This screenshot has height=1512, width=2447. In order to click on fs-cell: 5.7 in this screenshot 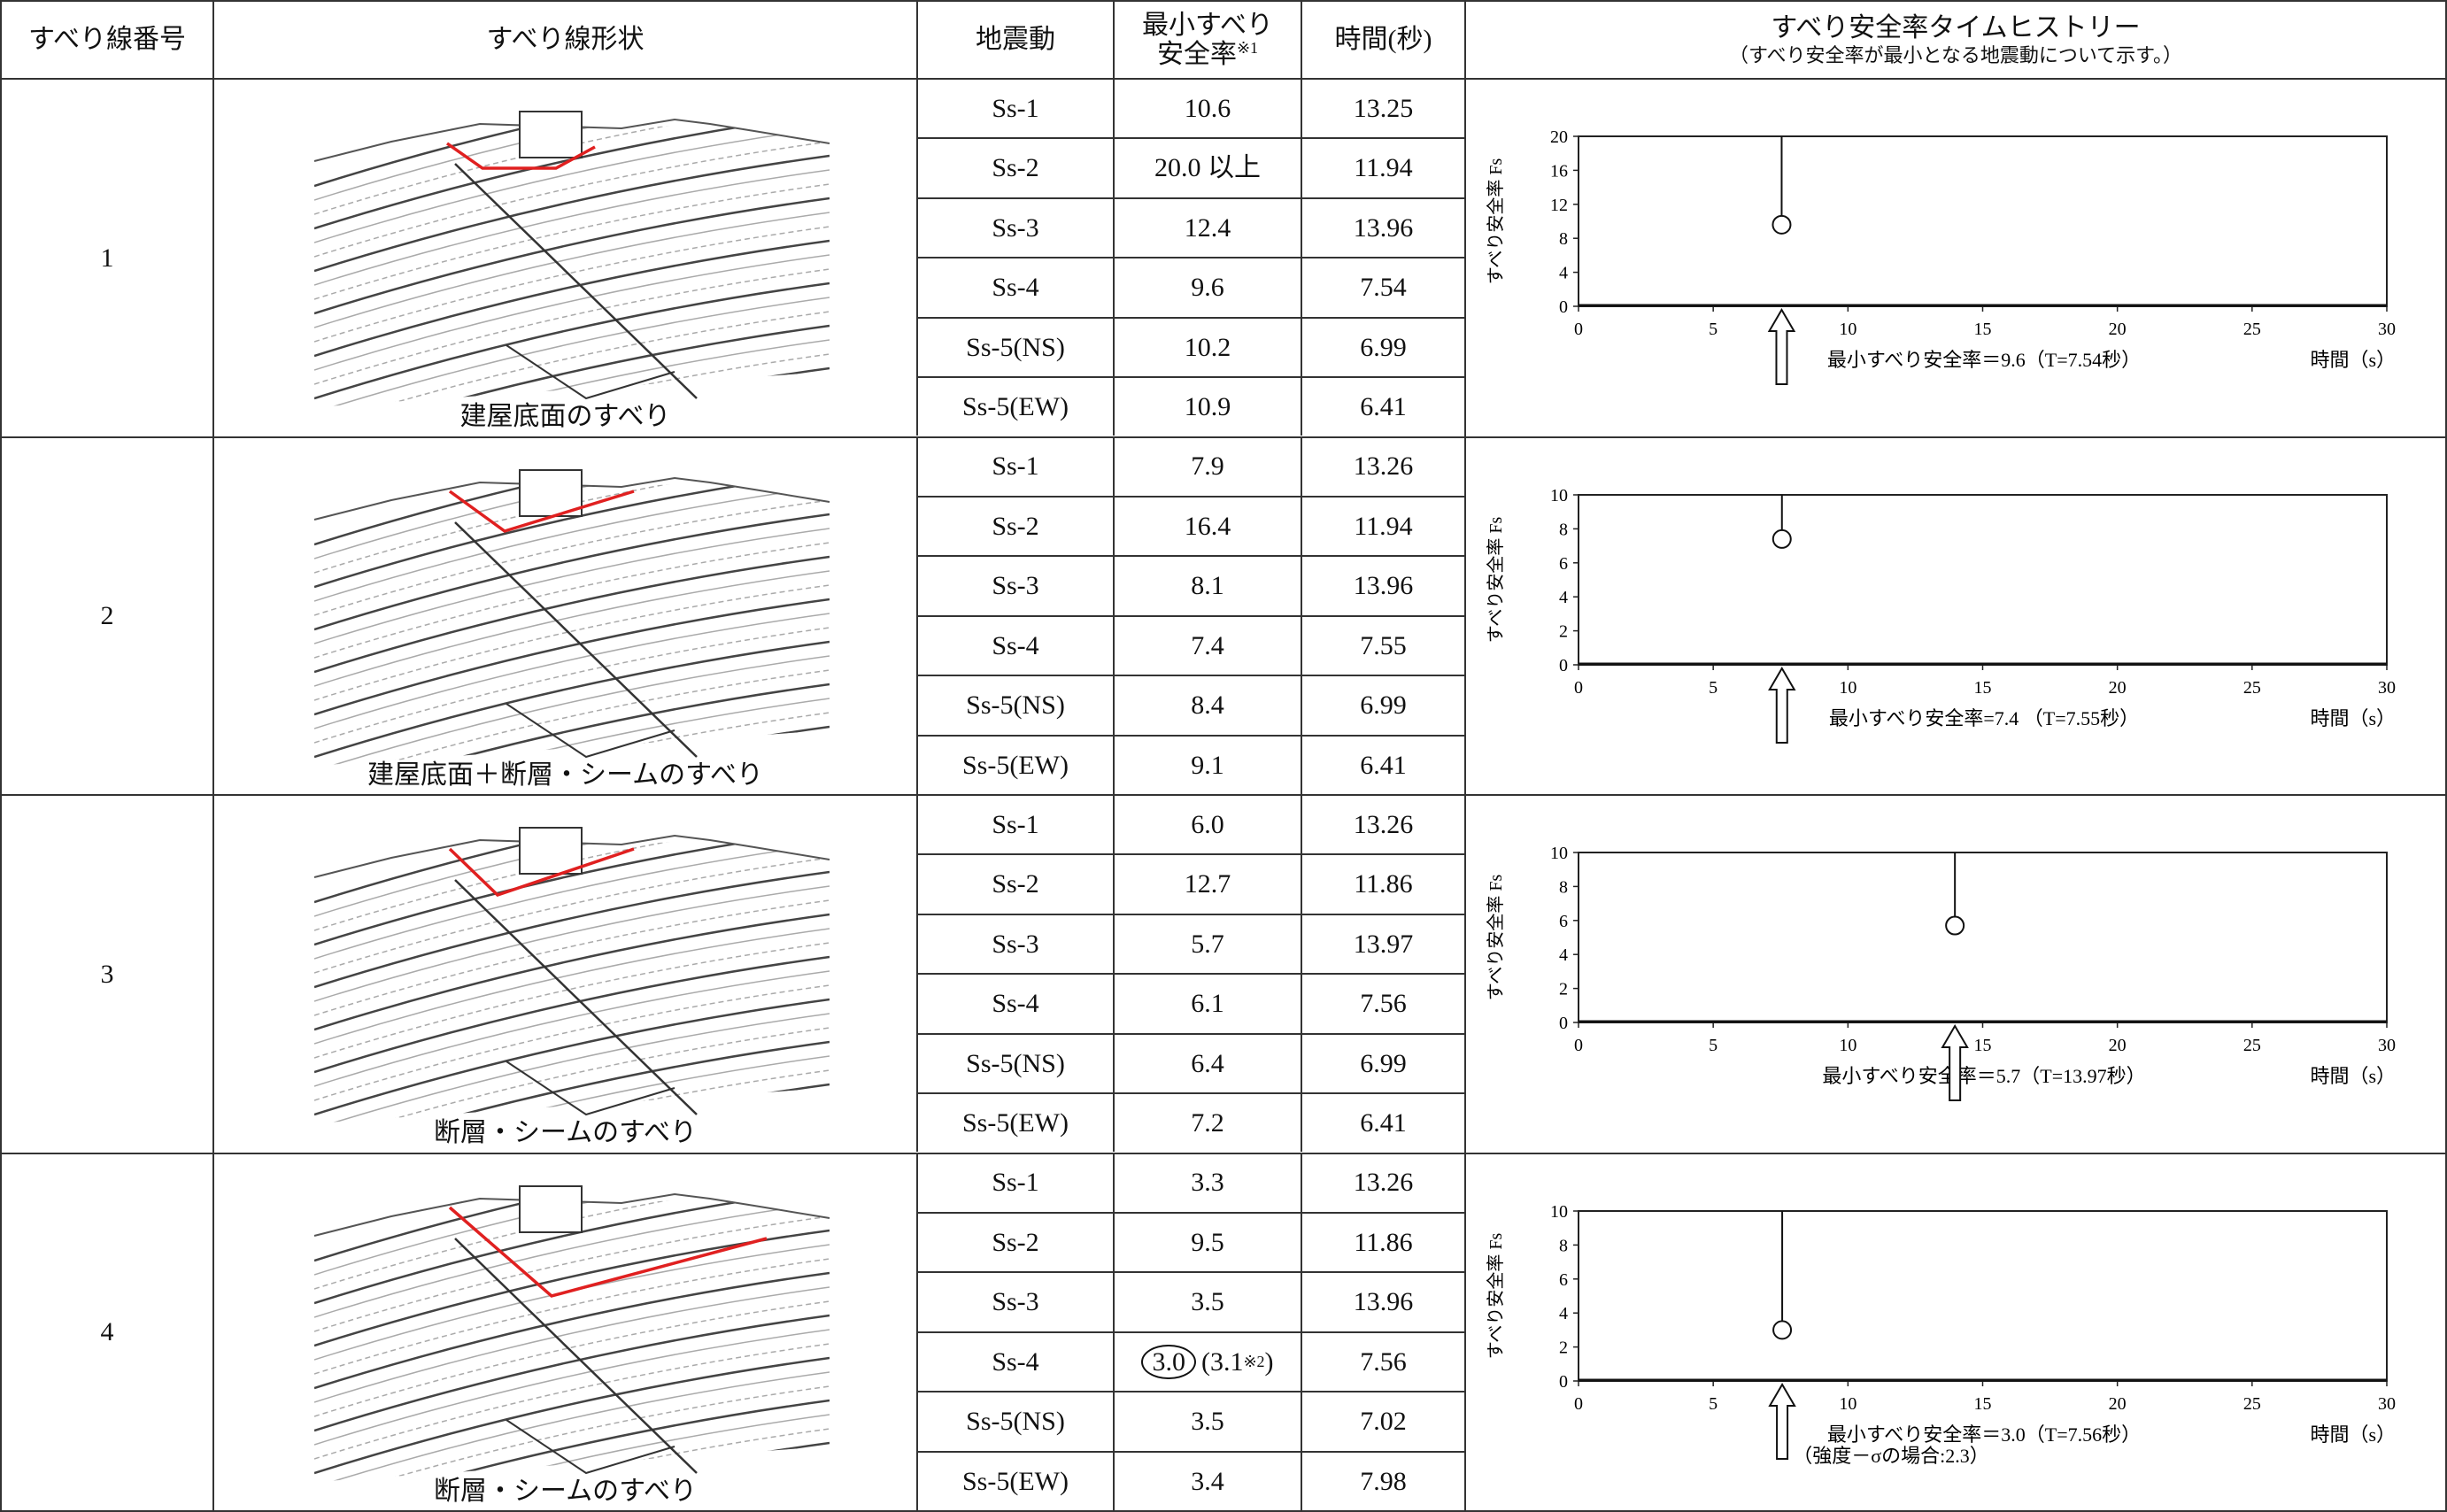, I will do `click(1207, 943)`.